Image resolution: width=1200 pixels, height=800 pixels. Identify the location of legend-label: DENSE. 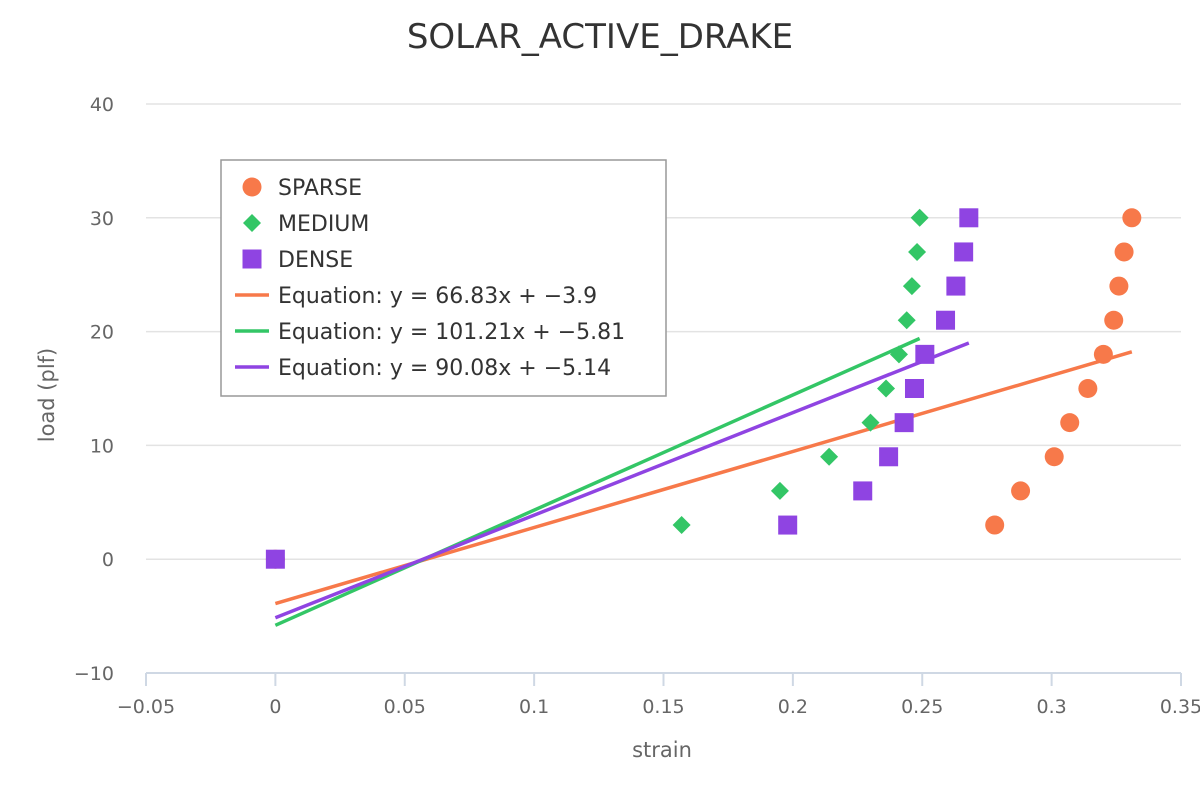
(315, 260).